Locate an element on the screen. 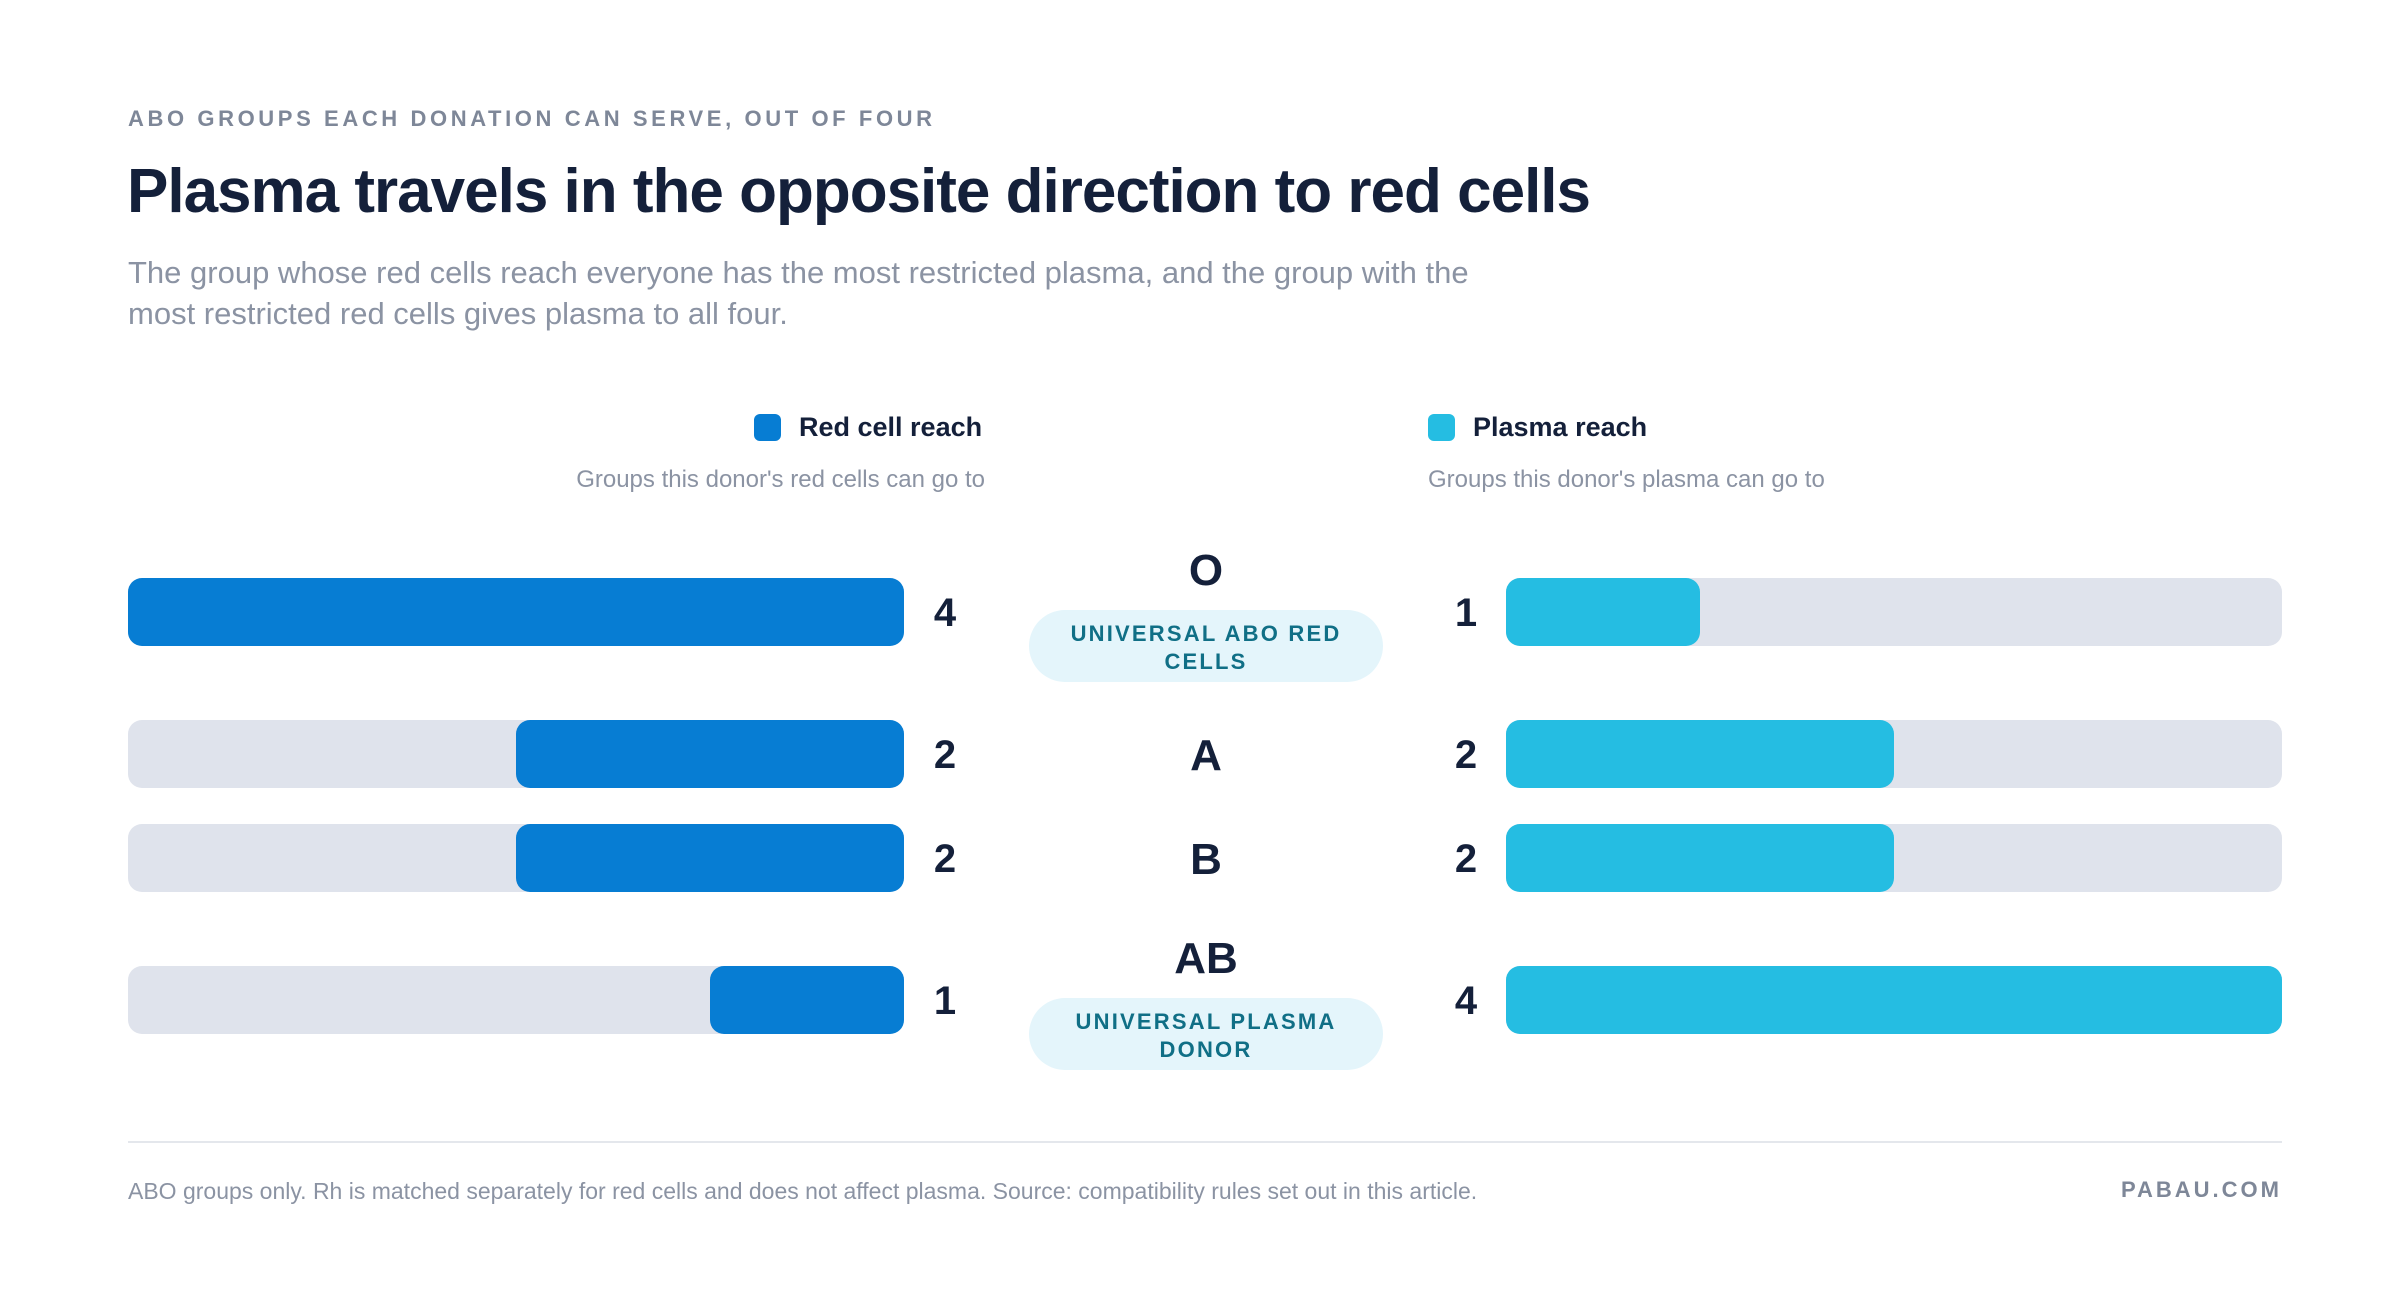  legend-plasma: Plasma reach is located at coordinates (1537, 427).